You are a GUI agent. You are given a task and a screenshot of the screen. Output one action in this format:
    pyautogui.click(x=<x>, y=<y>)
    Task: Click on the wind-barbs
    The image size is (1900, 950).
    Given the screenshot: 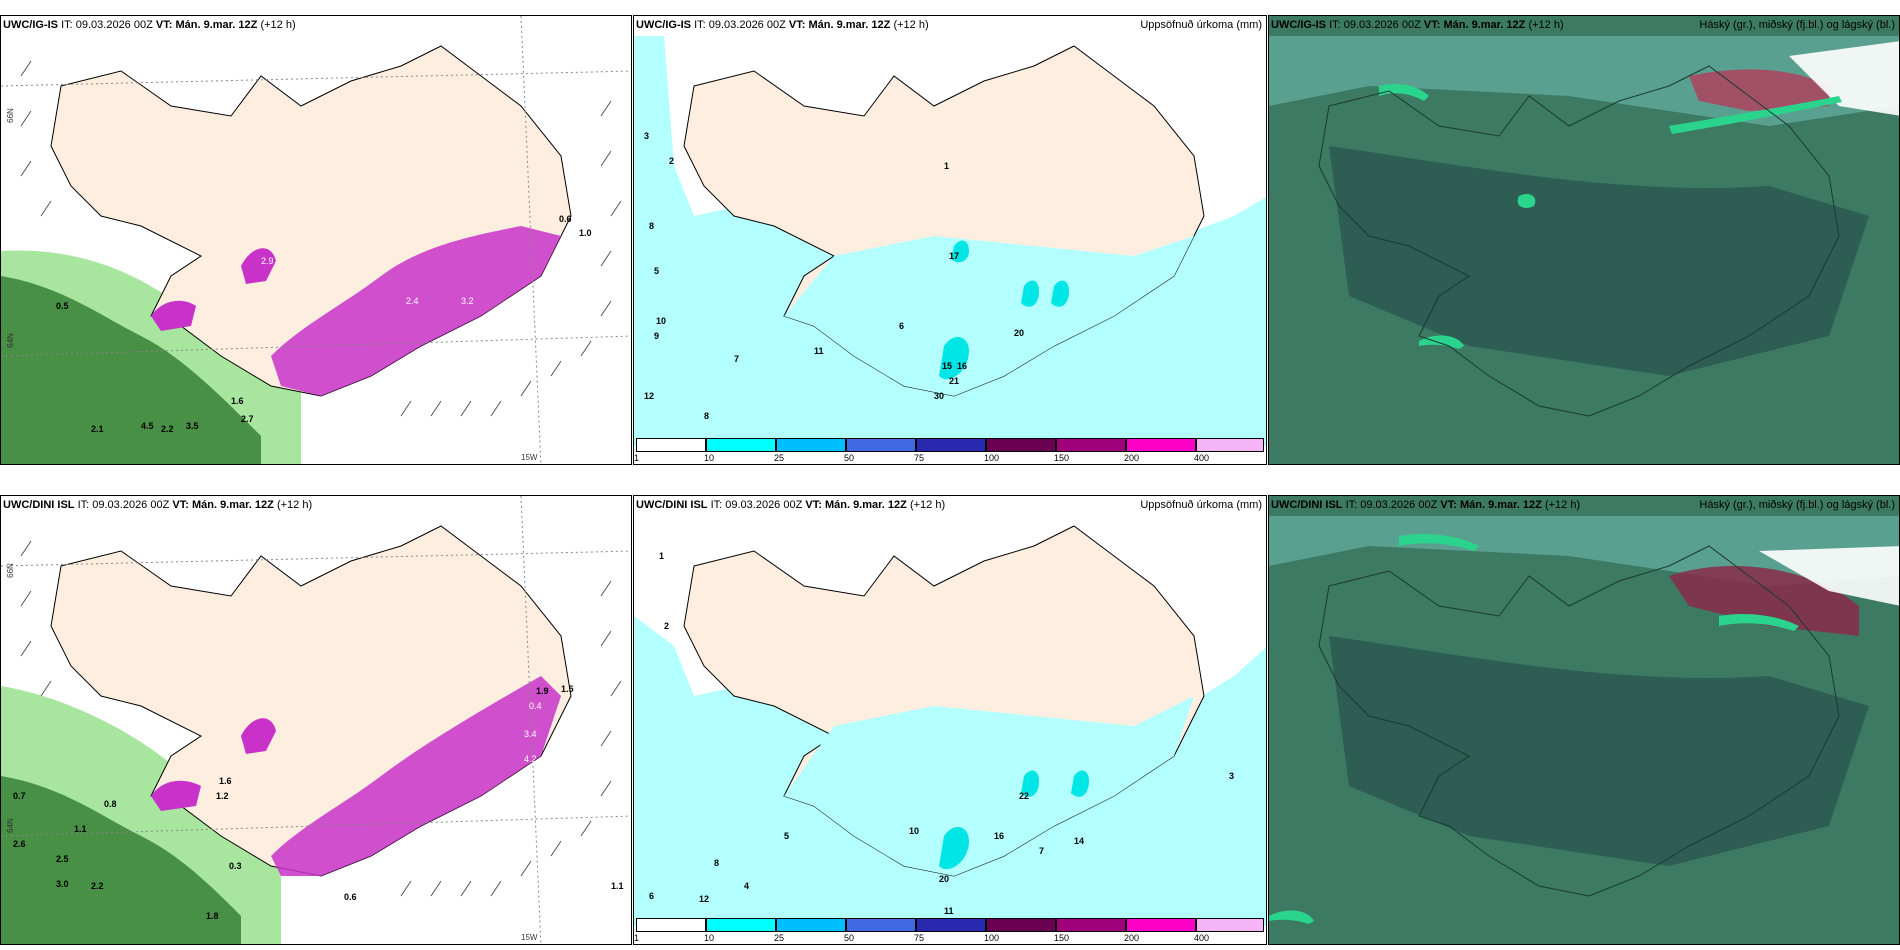 What is the action you would take?
    pyautogui.click(x=321, y=718)
    